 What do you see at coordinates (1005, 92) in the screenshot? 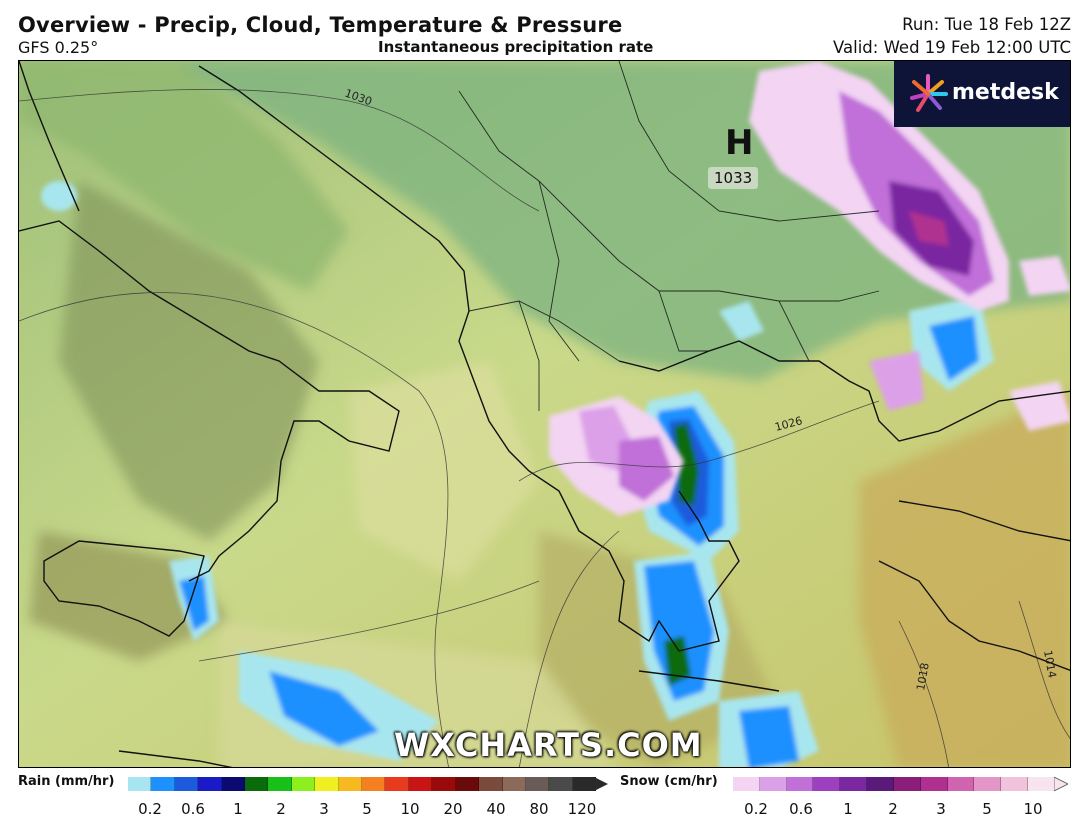
I see `metdesk-logo-text: metdesk` at bounding box center [1005, 92].